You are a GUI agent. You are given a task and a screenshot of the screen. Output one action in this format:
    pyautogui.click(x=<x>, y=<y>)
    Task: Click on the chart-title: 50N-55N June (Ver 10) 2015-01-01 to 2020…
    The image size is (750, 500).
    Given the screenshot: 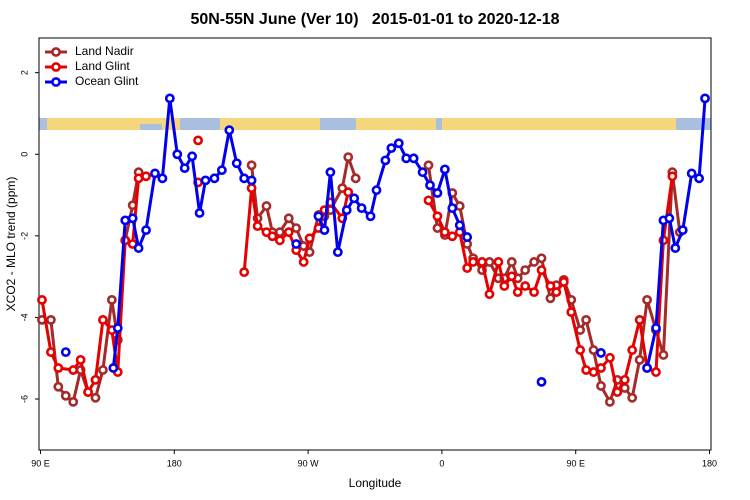 What is the action you would take?
    pyautogui.click(x=374, y=19)
    